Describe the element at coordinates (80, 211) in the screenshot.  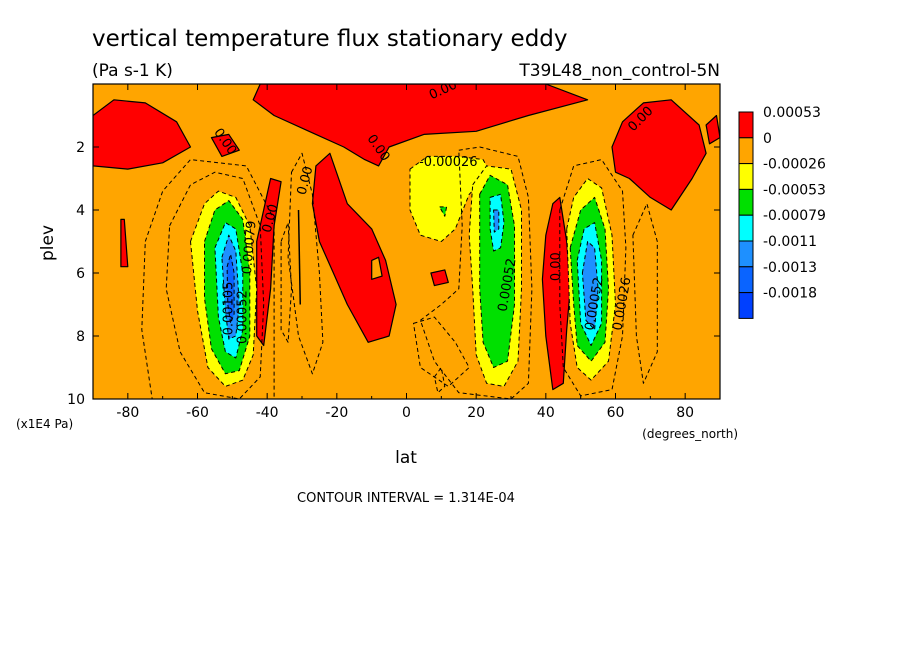
I see `y-tick-label: 4` at that location.